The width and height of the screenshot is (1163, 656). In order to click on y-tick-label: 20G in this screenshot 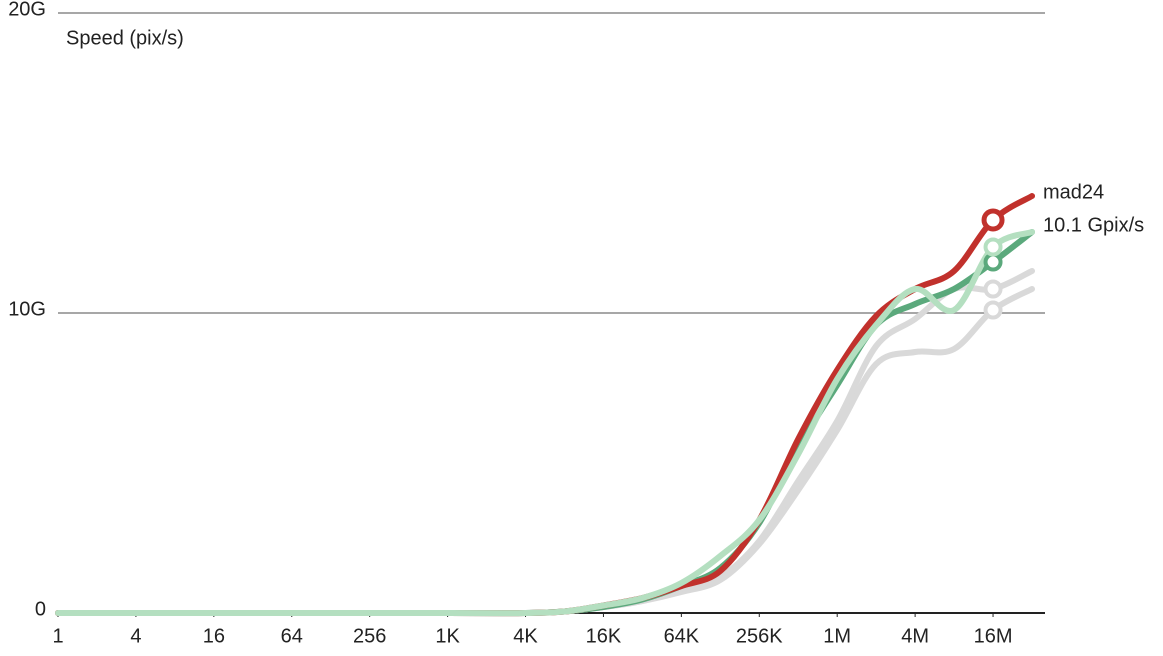, I will do `click(27, 10)`.